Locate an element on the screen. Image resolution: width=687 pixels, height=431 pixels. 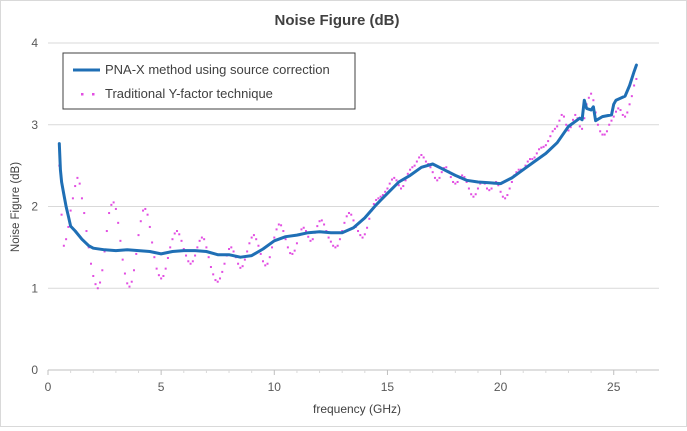
y-tick-label: 3 is located at coordinates (34, 125).